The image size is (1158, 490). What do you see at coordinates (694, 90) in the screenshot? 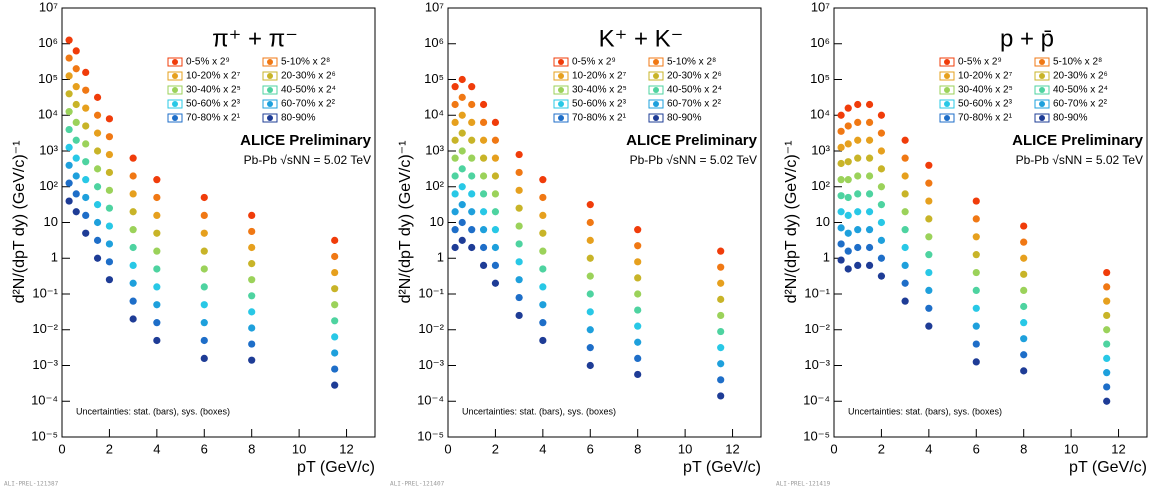
I see `legend-label: 40-50% x 2⁴` at bounding box center [694, 90].